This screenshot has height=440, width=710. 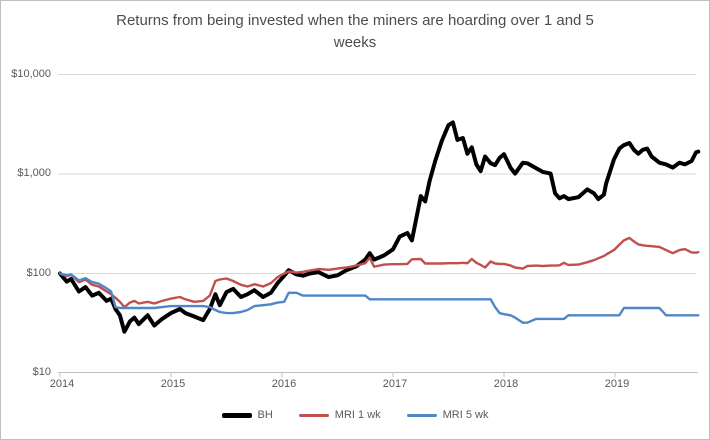 I want to click on legend-swatch-mri-1wk, so click(x=313, y=415).